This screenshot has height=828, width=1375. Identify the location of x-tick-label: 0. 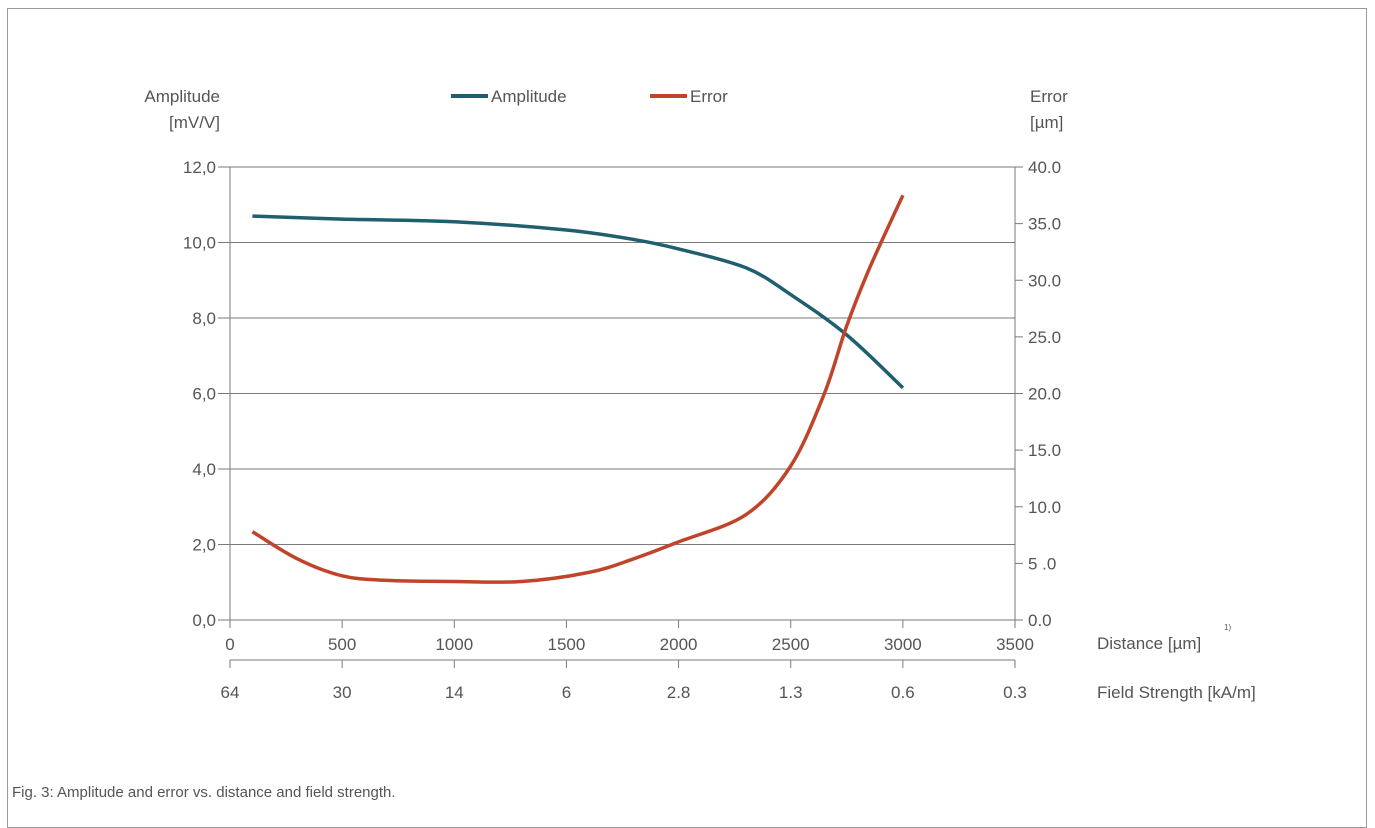
(229, 644).